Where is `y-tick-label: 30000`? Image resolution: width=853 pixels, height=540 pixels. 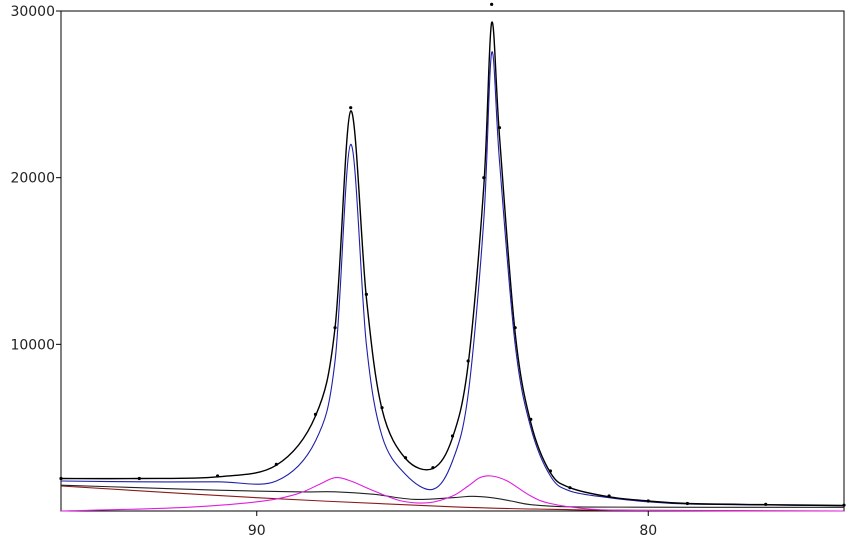 y-tick-label: 30000 is located at coordinates (32, 12).